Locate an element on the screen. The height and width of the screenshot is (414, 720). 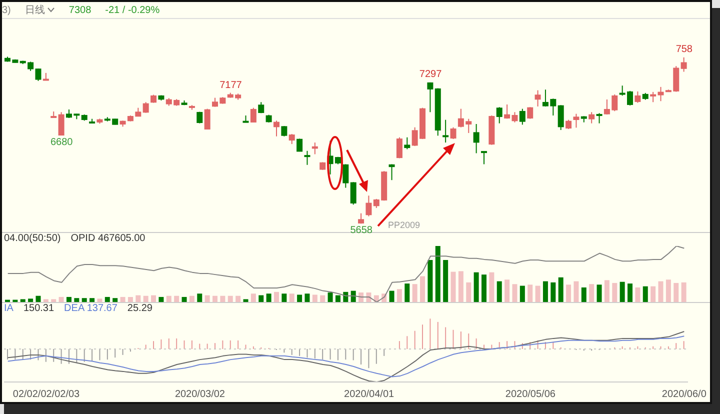
annotation: 758 is located at coordinates (684, 50).